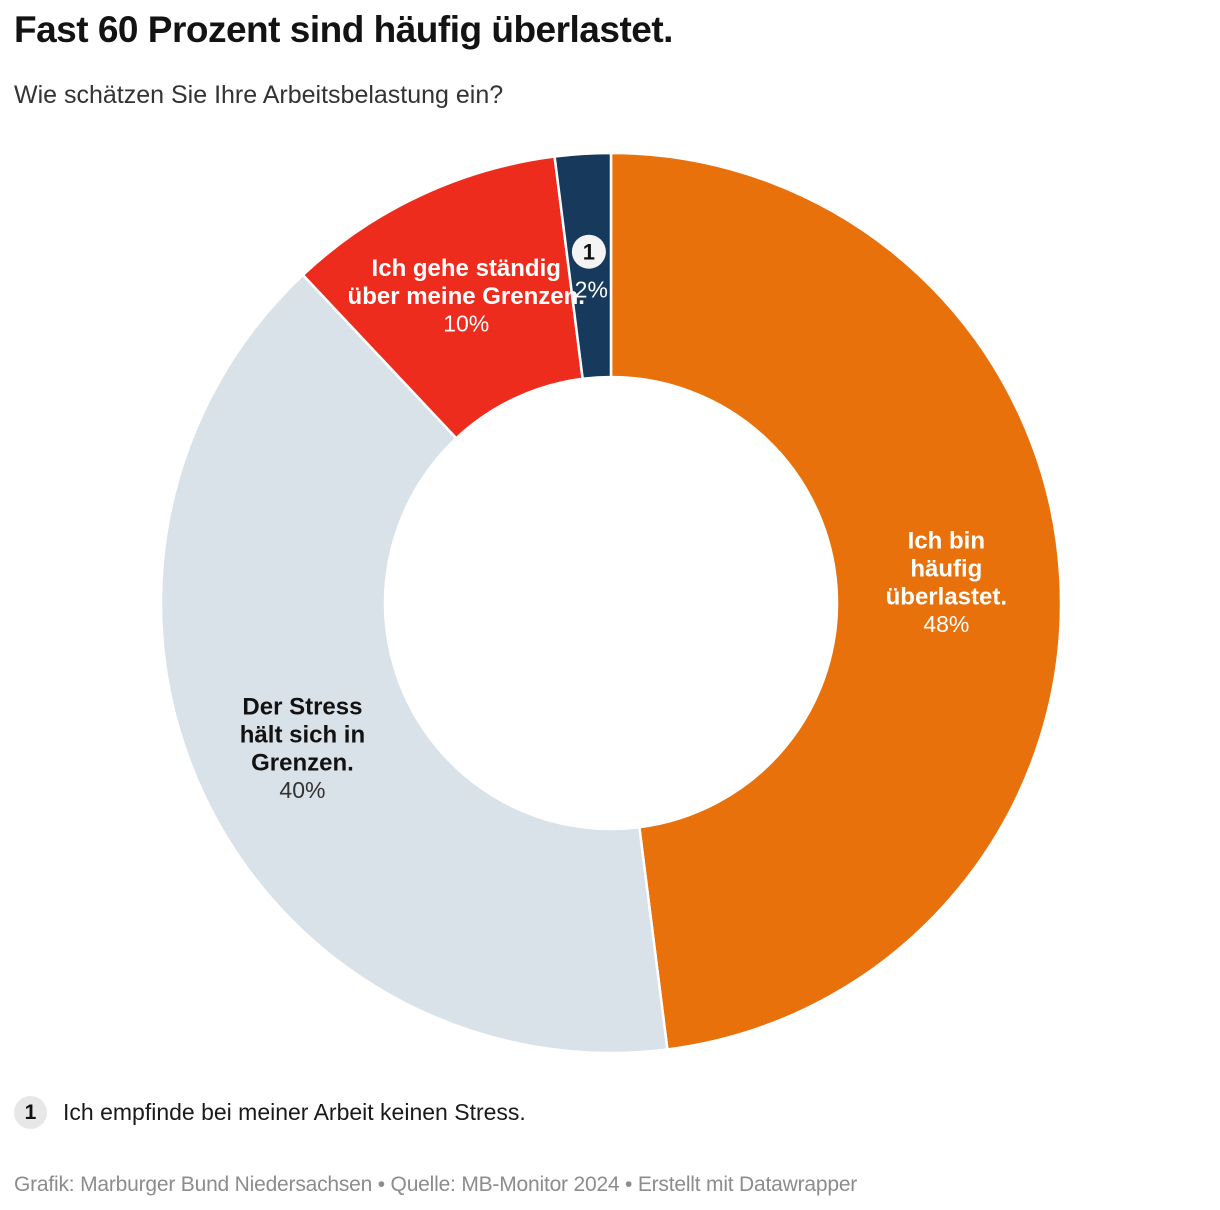  Describe the element at coordinates (302, 749) in the screenshot. I see `slice-label-1: Der Stress hält sich in Grenzen. 40%` at that location.